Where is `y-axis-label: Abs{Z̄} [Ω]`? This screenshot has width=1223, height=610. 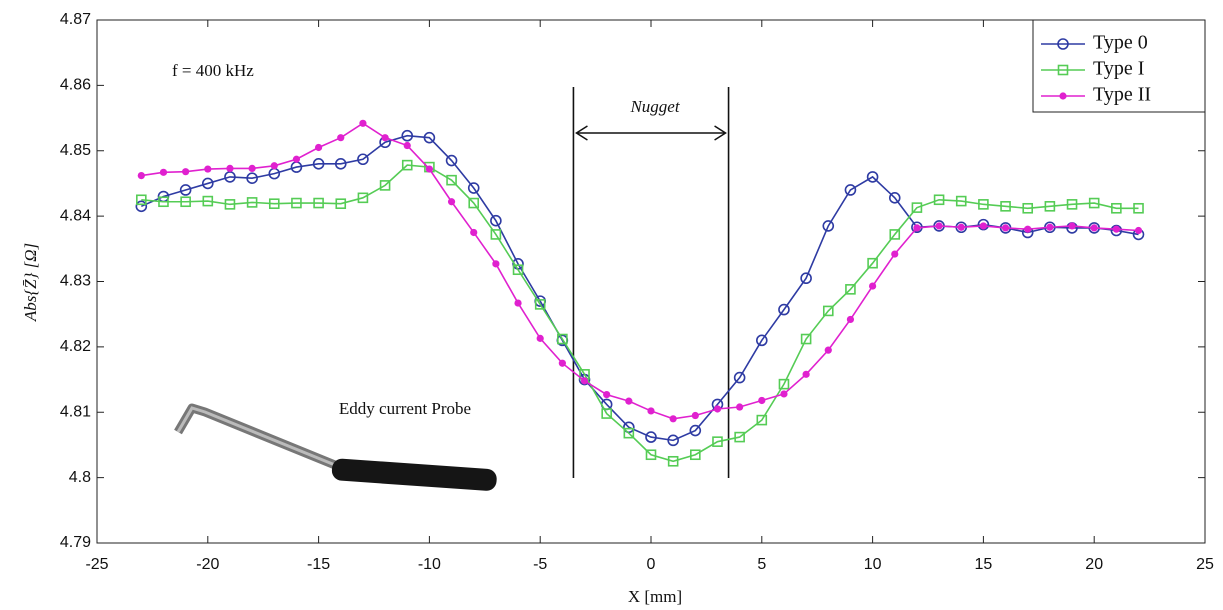 y-axis-label: Abs{Z̄} [Ω] is located at coordinates (30, 282).